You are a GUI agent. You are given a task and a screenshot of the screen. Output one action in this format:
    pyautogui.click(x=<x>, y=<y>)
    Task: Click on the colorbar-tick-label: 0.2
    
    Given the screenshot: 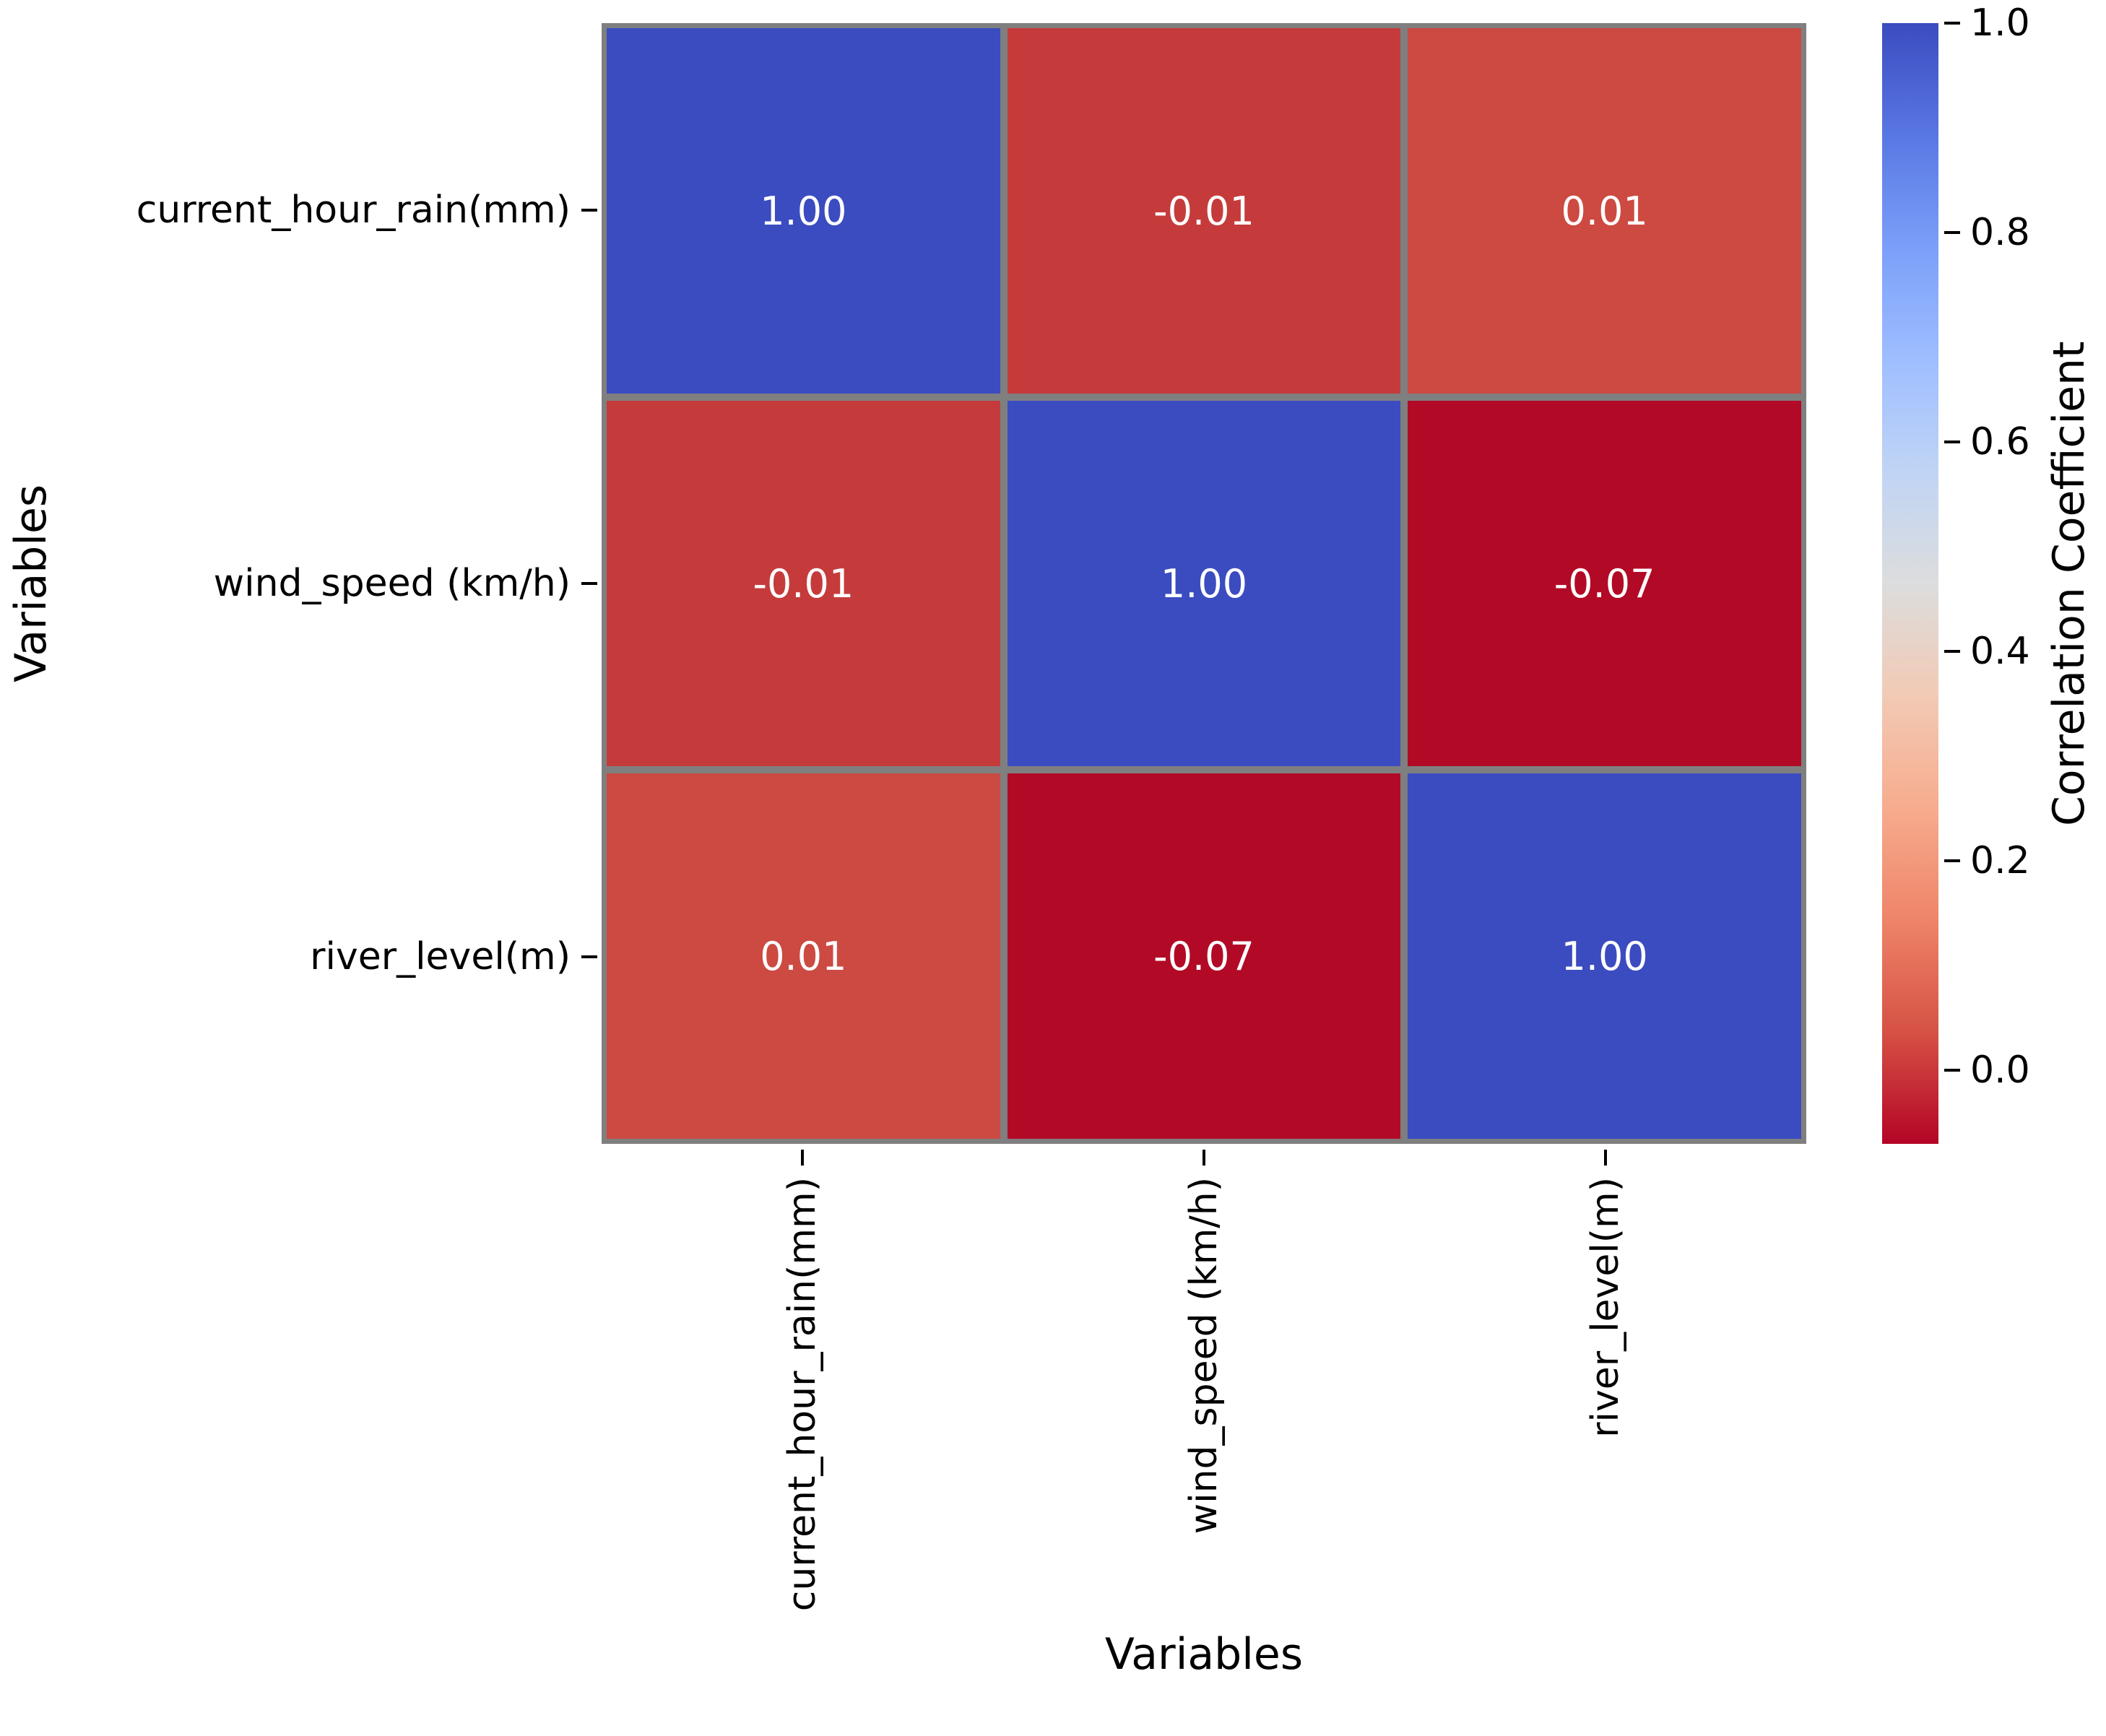 What is the action you would take?
    pyautogui.click(x=2000, y=861)
    